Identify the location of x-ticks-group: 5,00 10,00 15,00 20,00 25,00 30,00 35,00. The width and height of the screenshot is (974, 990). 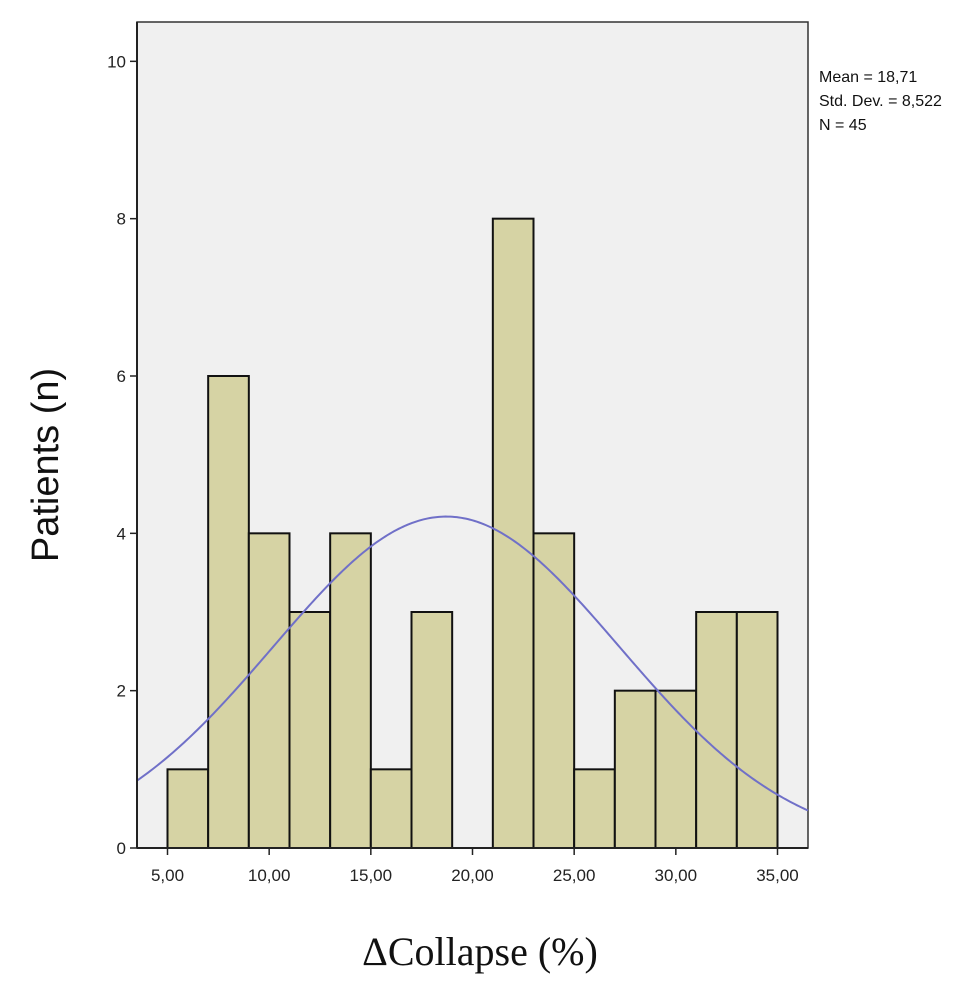
(475, 866).